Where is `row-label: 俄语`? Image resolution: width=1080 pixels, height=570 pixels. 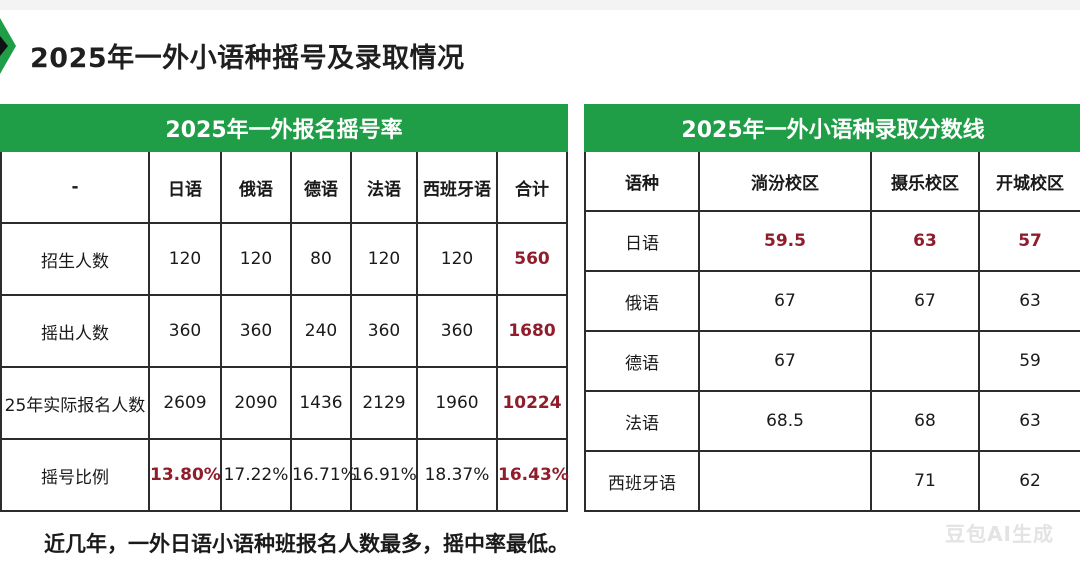
row-label: 俄语 is located at coordinates (642, 301).